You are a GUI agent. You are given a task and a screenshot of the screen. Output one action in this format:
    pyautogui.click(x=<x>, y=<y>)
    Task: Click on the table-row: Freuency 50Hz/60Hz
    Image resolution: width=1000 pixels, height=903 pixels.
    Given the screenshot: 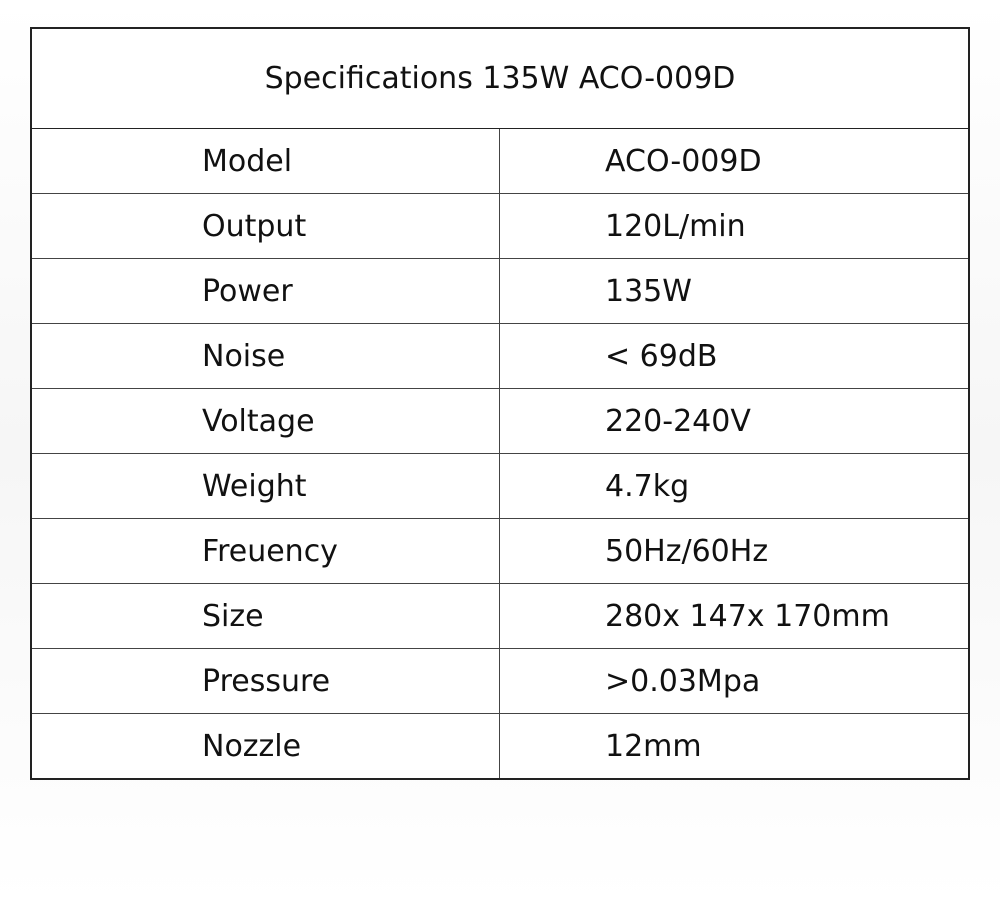 What is the action you would take?
    pyautogui.click(x=500, y=550)
    